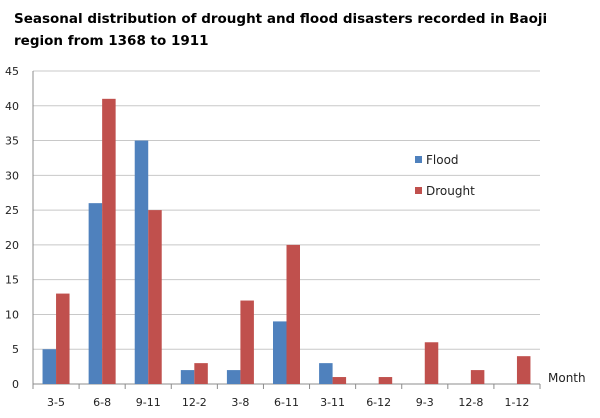 The height and width of the screenshot is (418, 600). What do you see at coordinates (12, 71) in the screenshot?
I see `y-tick-label: 45` at bounding box center [12, 71].